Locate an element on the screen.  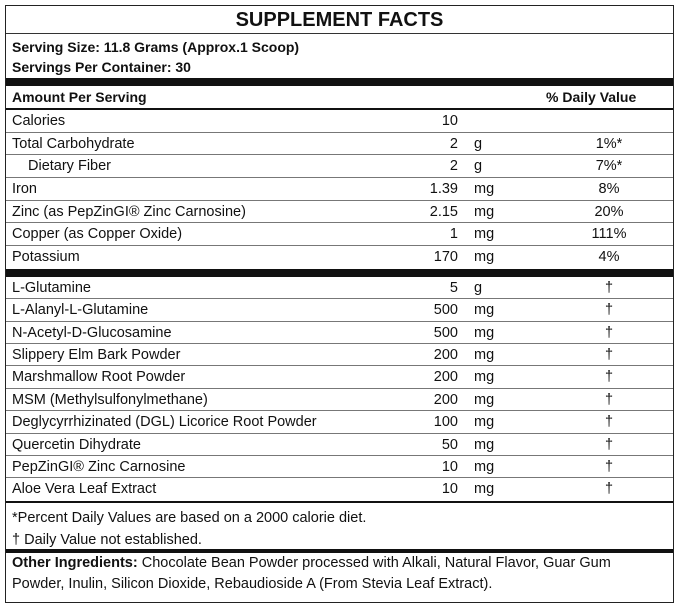
nutrient-name: Total Carbohydrate is located at coordinates (73, 143).